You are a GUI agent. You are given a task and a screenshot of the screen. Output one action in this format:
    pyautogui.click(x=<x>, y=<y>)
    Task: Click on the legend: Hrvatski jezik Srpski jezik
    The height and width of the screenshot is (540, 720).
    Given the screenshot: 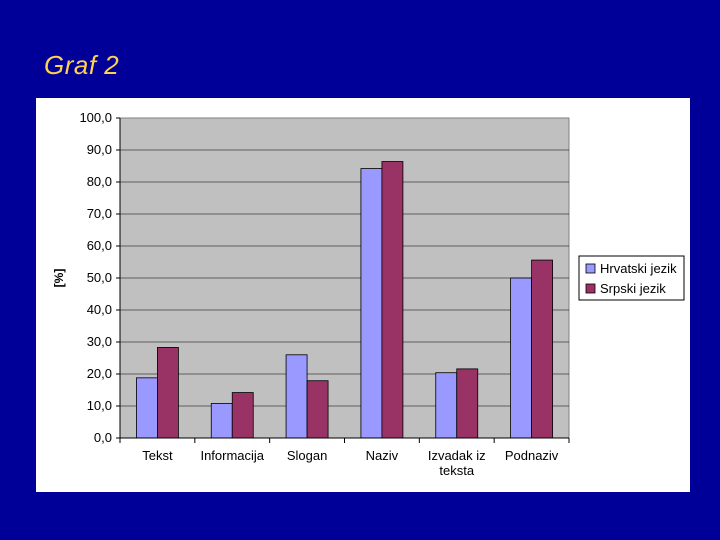 What is the action you would take?
    pyautogui.click(x=631, y=278)
    